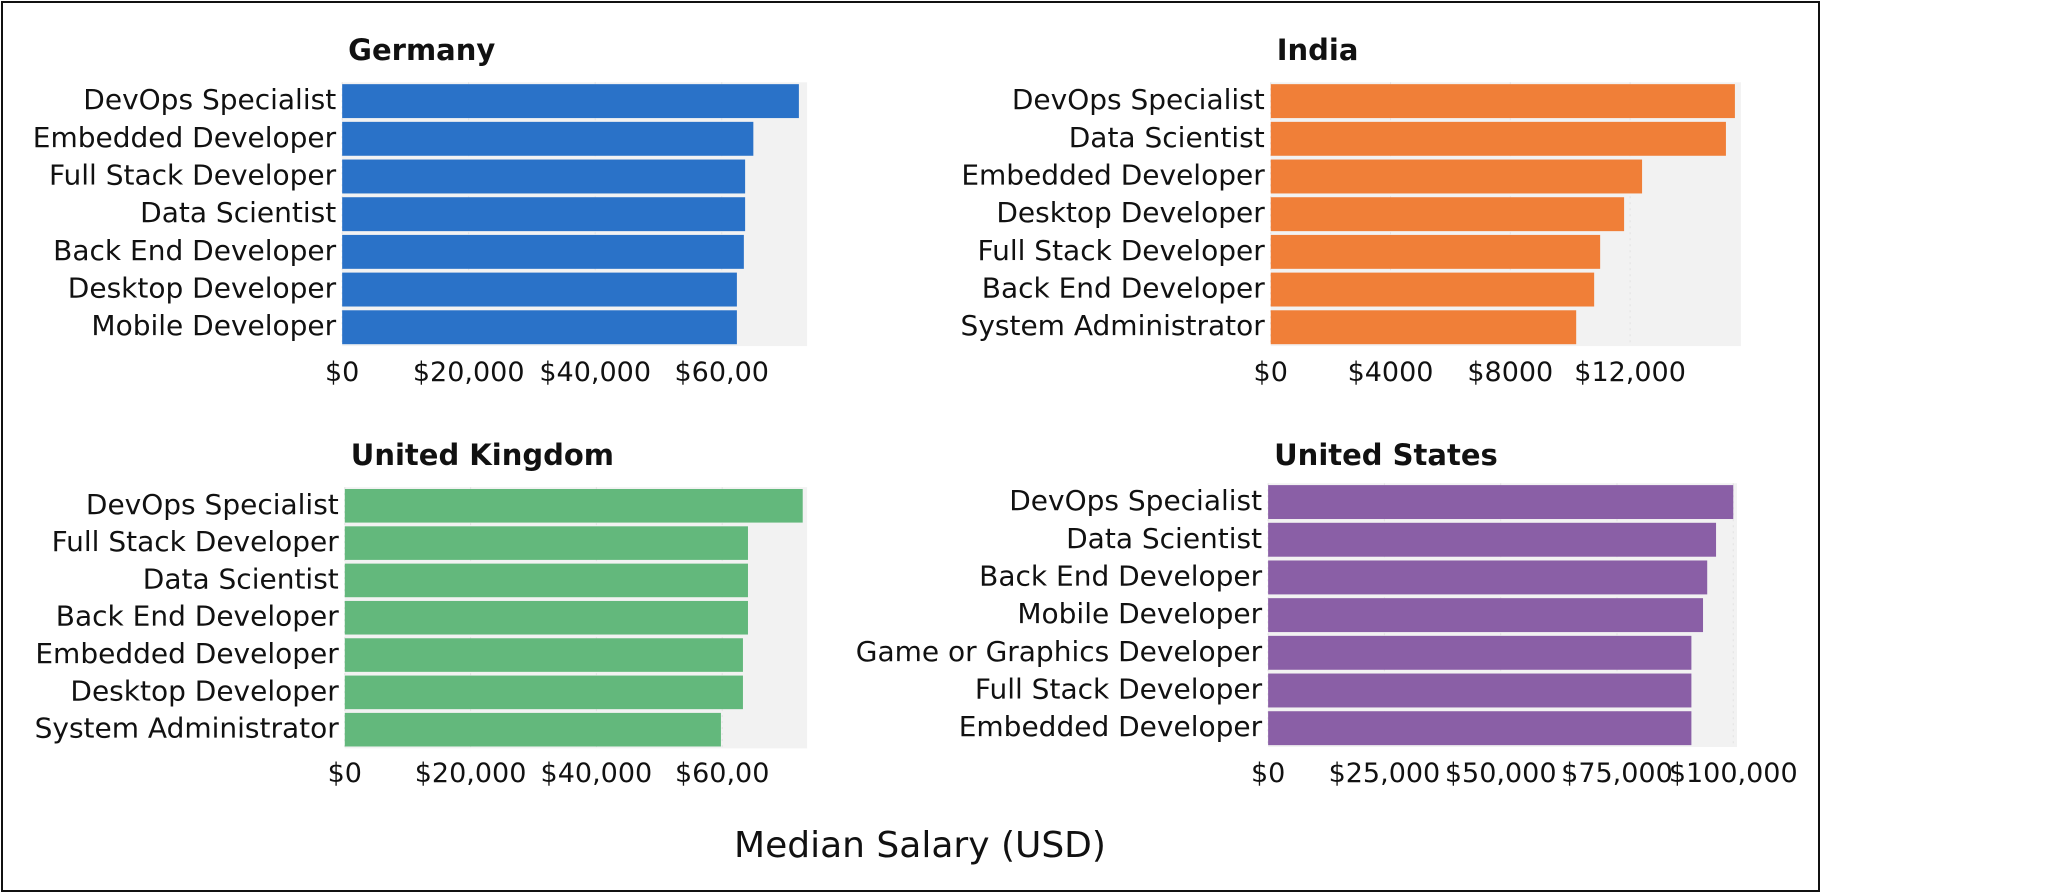  Describe the element at coordinates (920, 845) in the screenshot. I see `x-axis-label: Median Salary (USD)` at that location.